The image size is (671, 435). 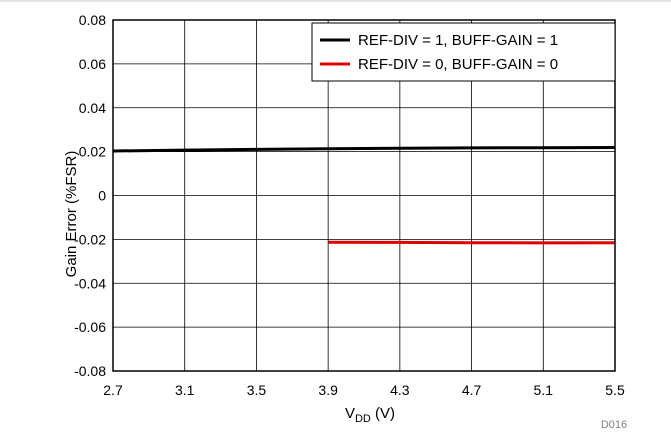 I want to click on y-tick-label: 0.04, so click(x=92, y=108).